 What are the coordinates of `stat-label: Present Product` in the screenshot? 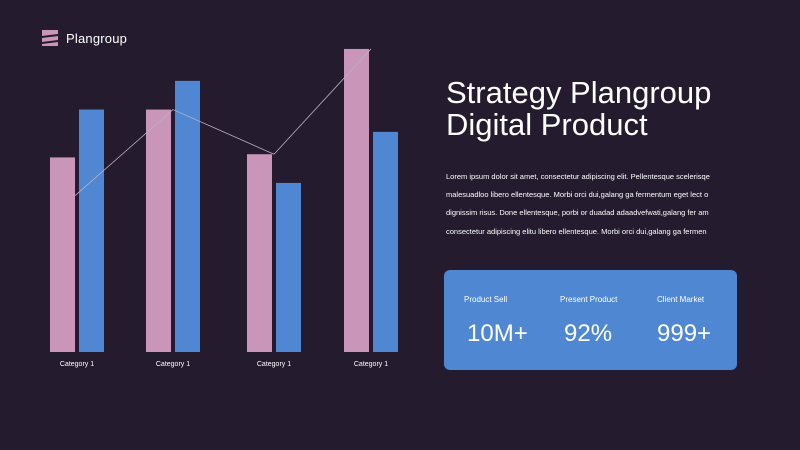 It's located at (589, 299).